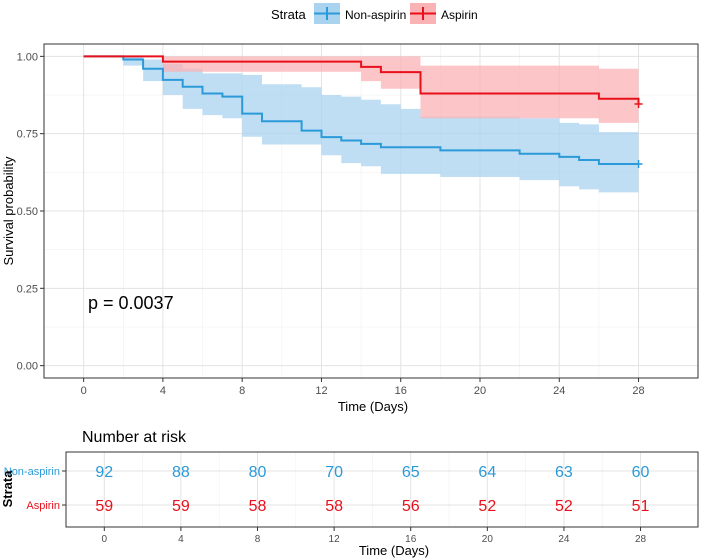  I want to click on x-tick-label: 8, so click(242, 391).